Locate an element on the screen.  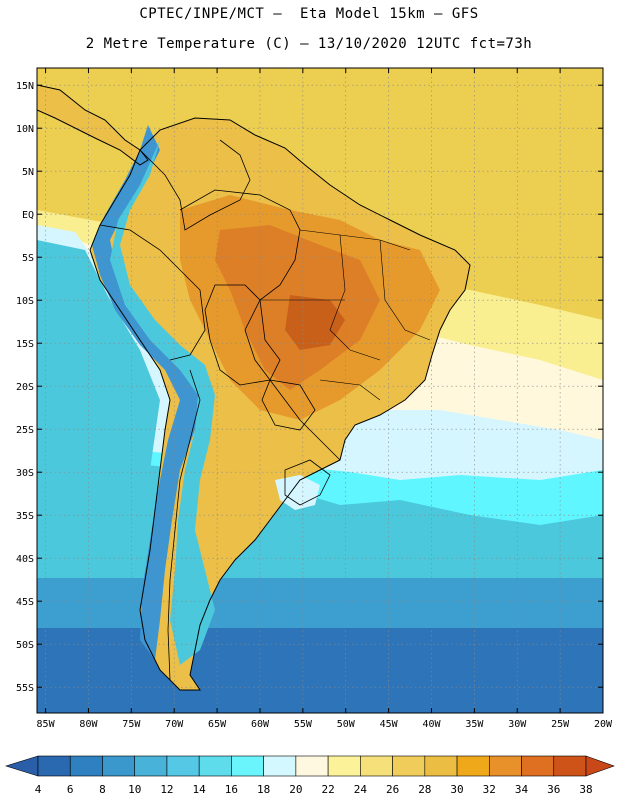
andes-light-band is located at coordinates (162, 402).